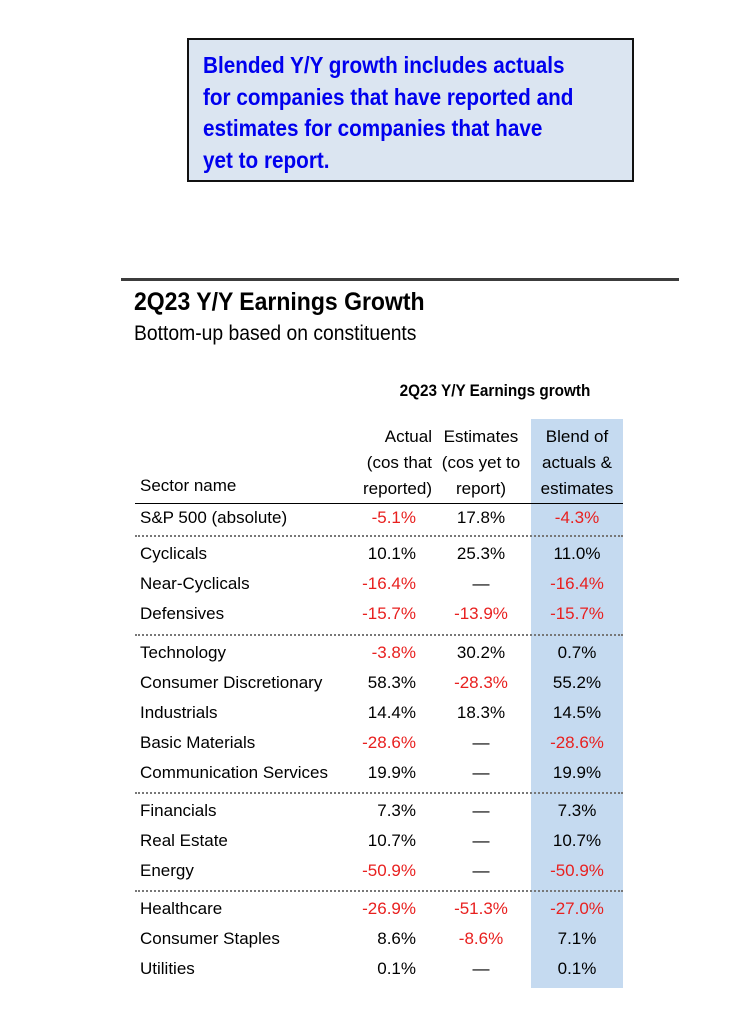  What do you see at coordinates (400, 279) in the screenshot?
I see `title-rule` at bounding box center [400, 279].